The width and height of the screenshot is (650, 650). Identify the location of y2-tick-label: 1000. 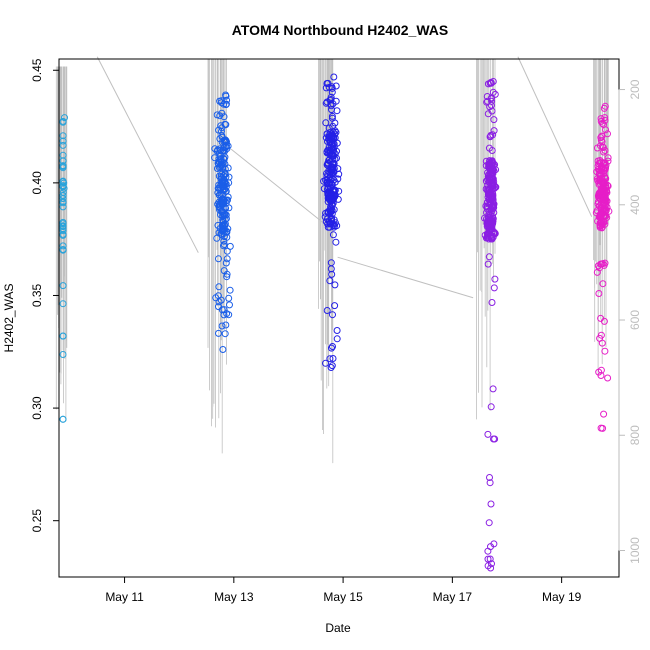
(635, 550).